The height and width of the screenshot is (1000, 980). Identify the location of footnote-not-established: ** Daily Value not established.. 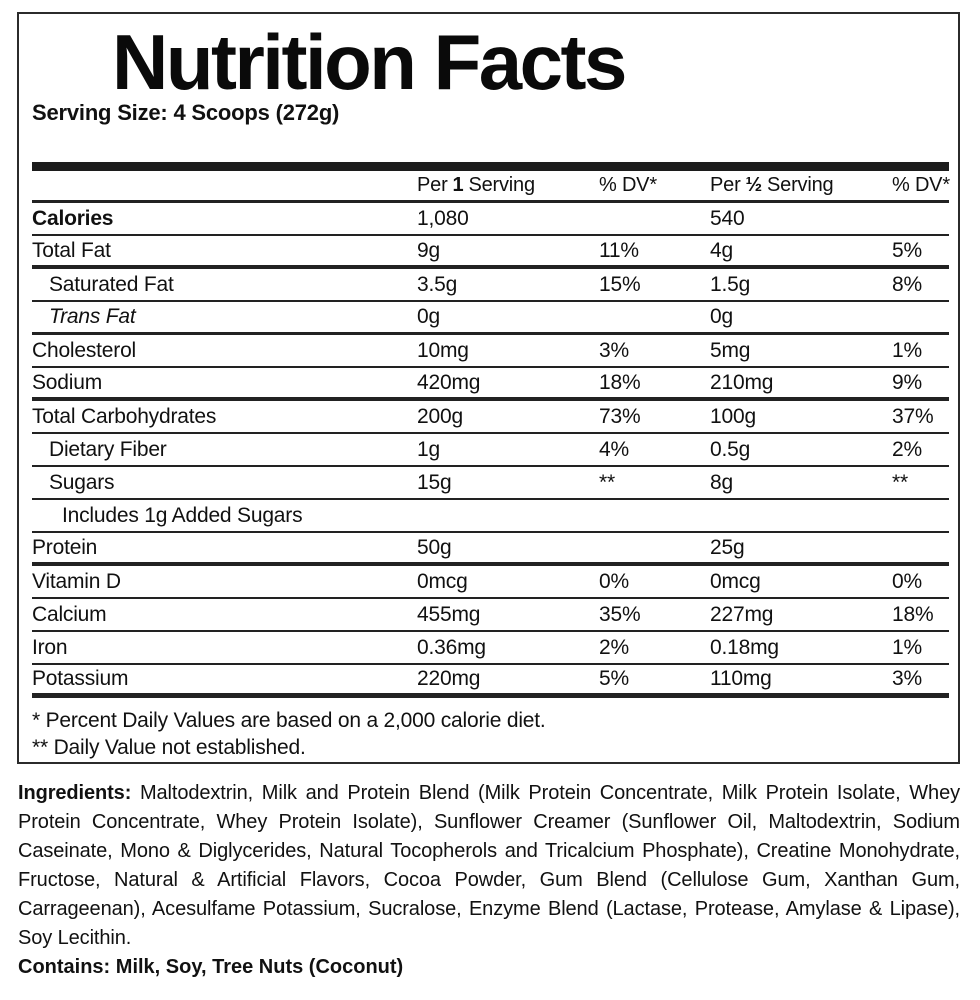
(169, 747).